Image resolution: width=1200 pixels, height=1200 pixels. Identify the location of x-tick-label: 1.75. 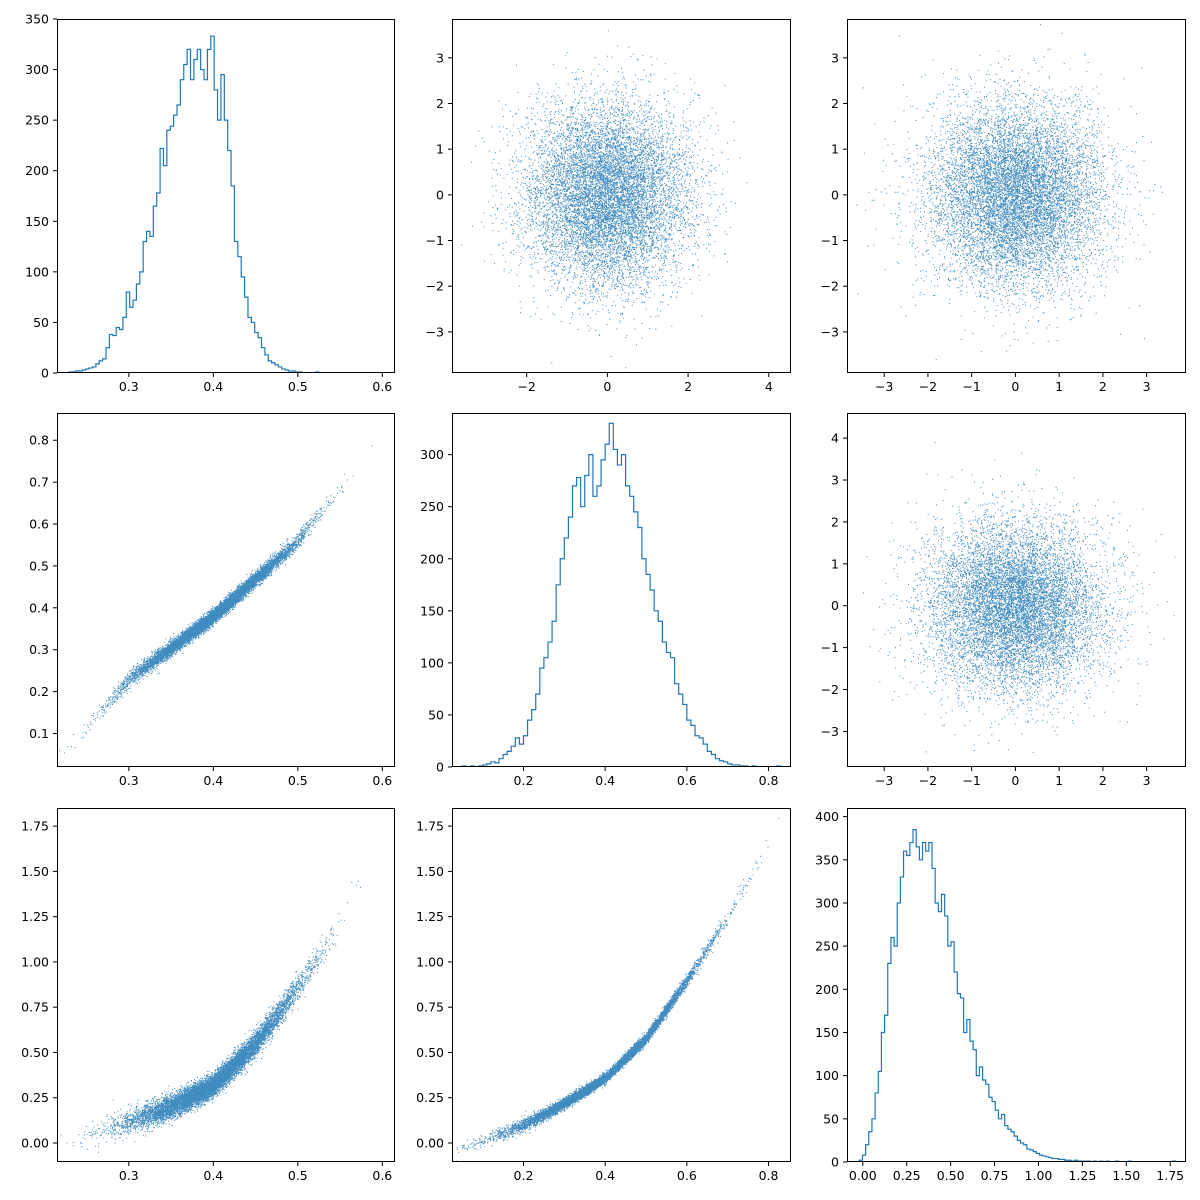
(1170, 1175).